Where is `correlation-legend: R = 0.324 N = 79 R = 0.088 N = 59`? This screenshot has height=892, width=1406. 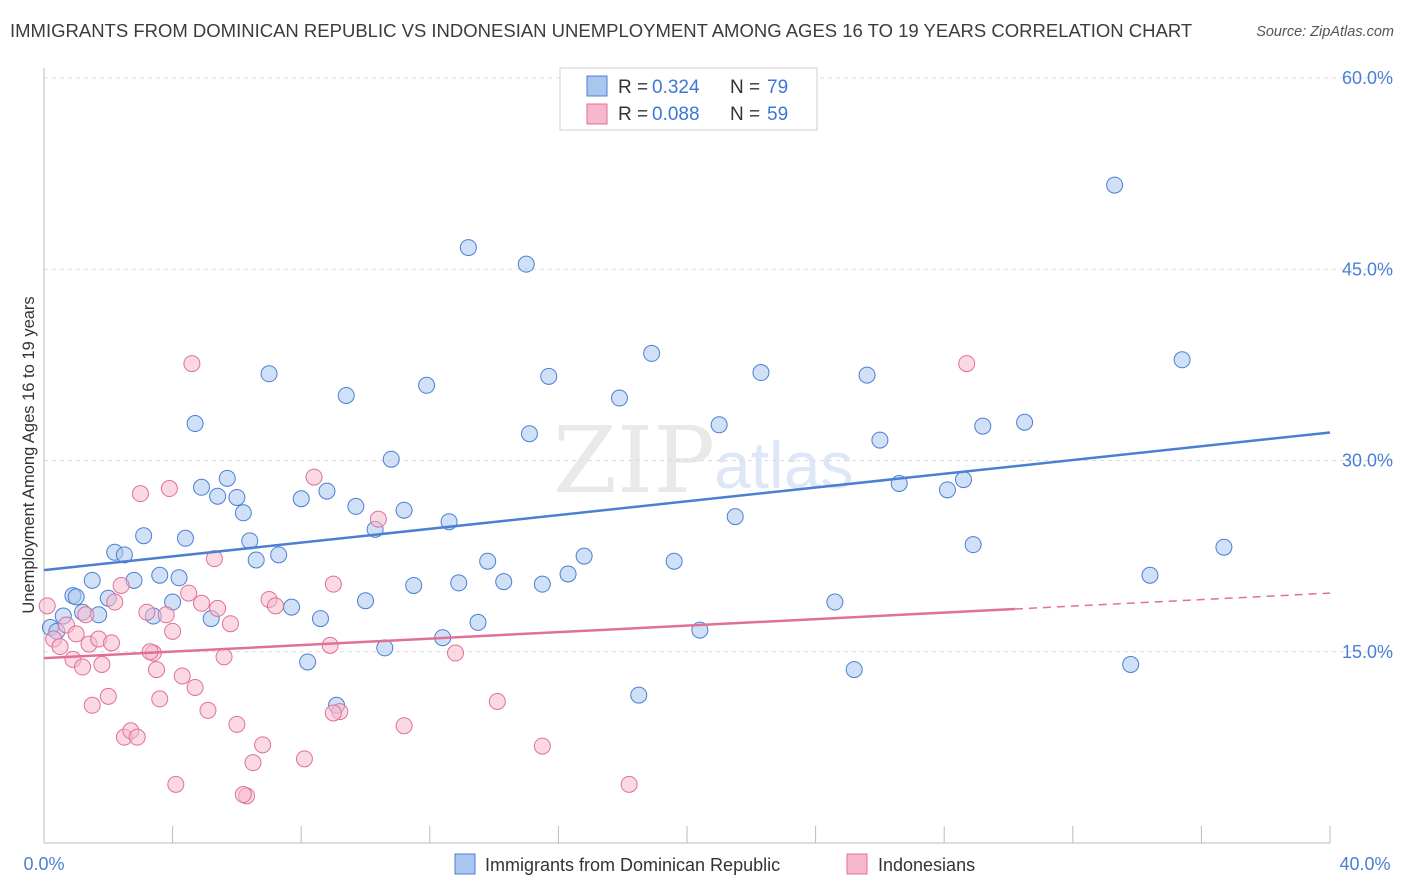
correlation-legend: R = 0.324 N = 79 R = 0.088 N = 59 is located at coordinates (688, 99).